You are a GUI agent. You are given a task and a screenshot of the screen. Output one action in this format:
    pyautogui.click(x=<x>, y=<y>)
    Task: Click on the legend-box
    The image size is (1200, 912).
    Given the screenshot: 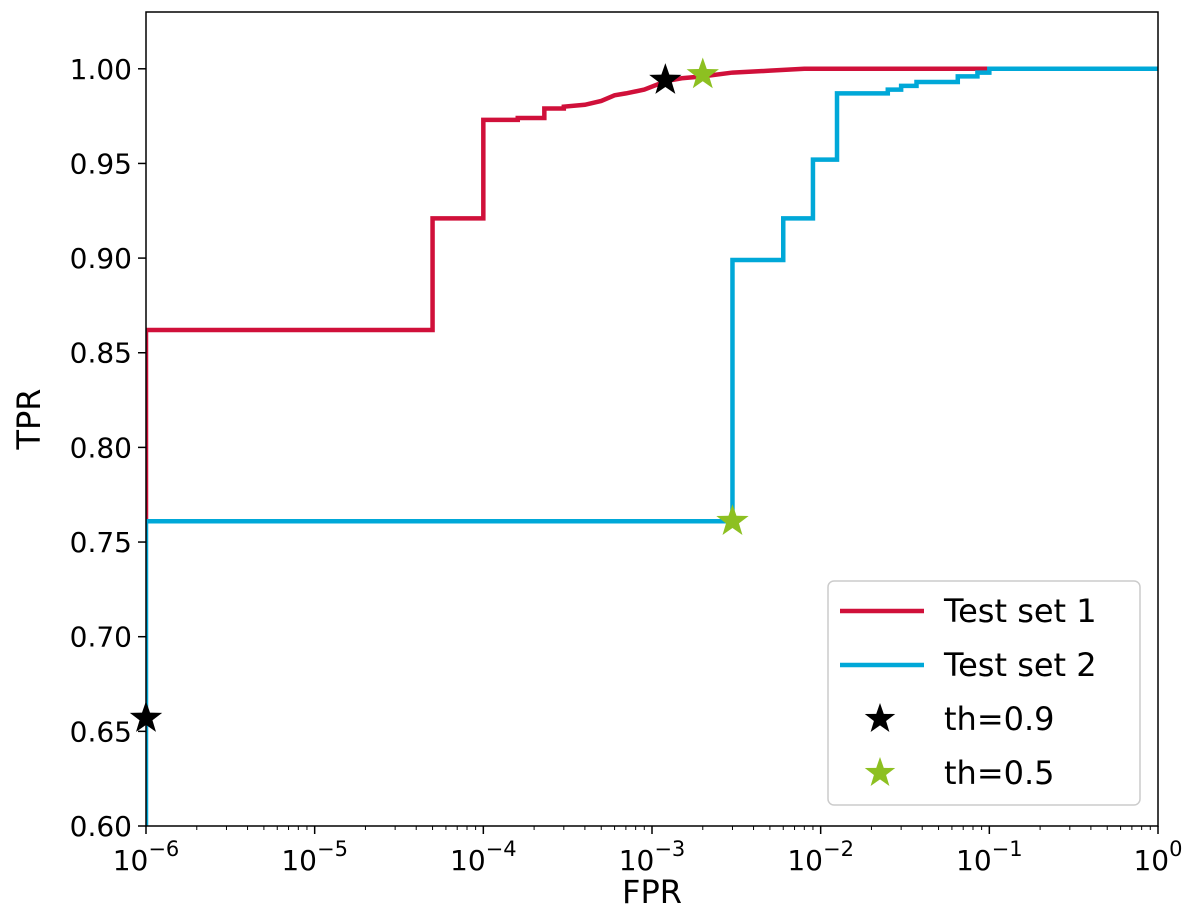 What is the action you would take?
    pyautogui.click(x=984, y=693)
    